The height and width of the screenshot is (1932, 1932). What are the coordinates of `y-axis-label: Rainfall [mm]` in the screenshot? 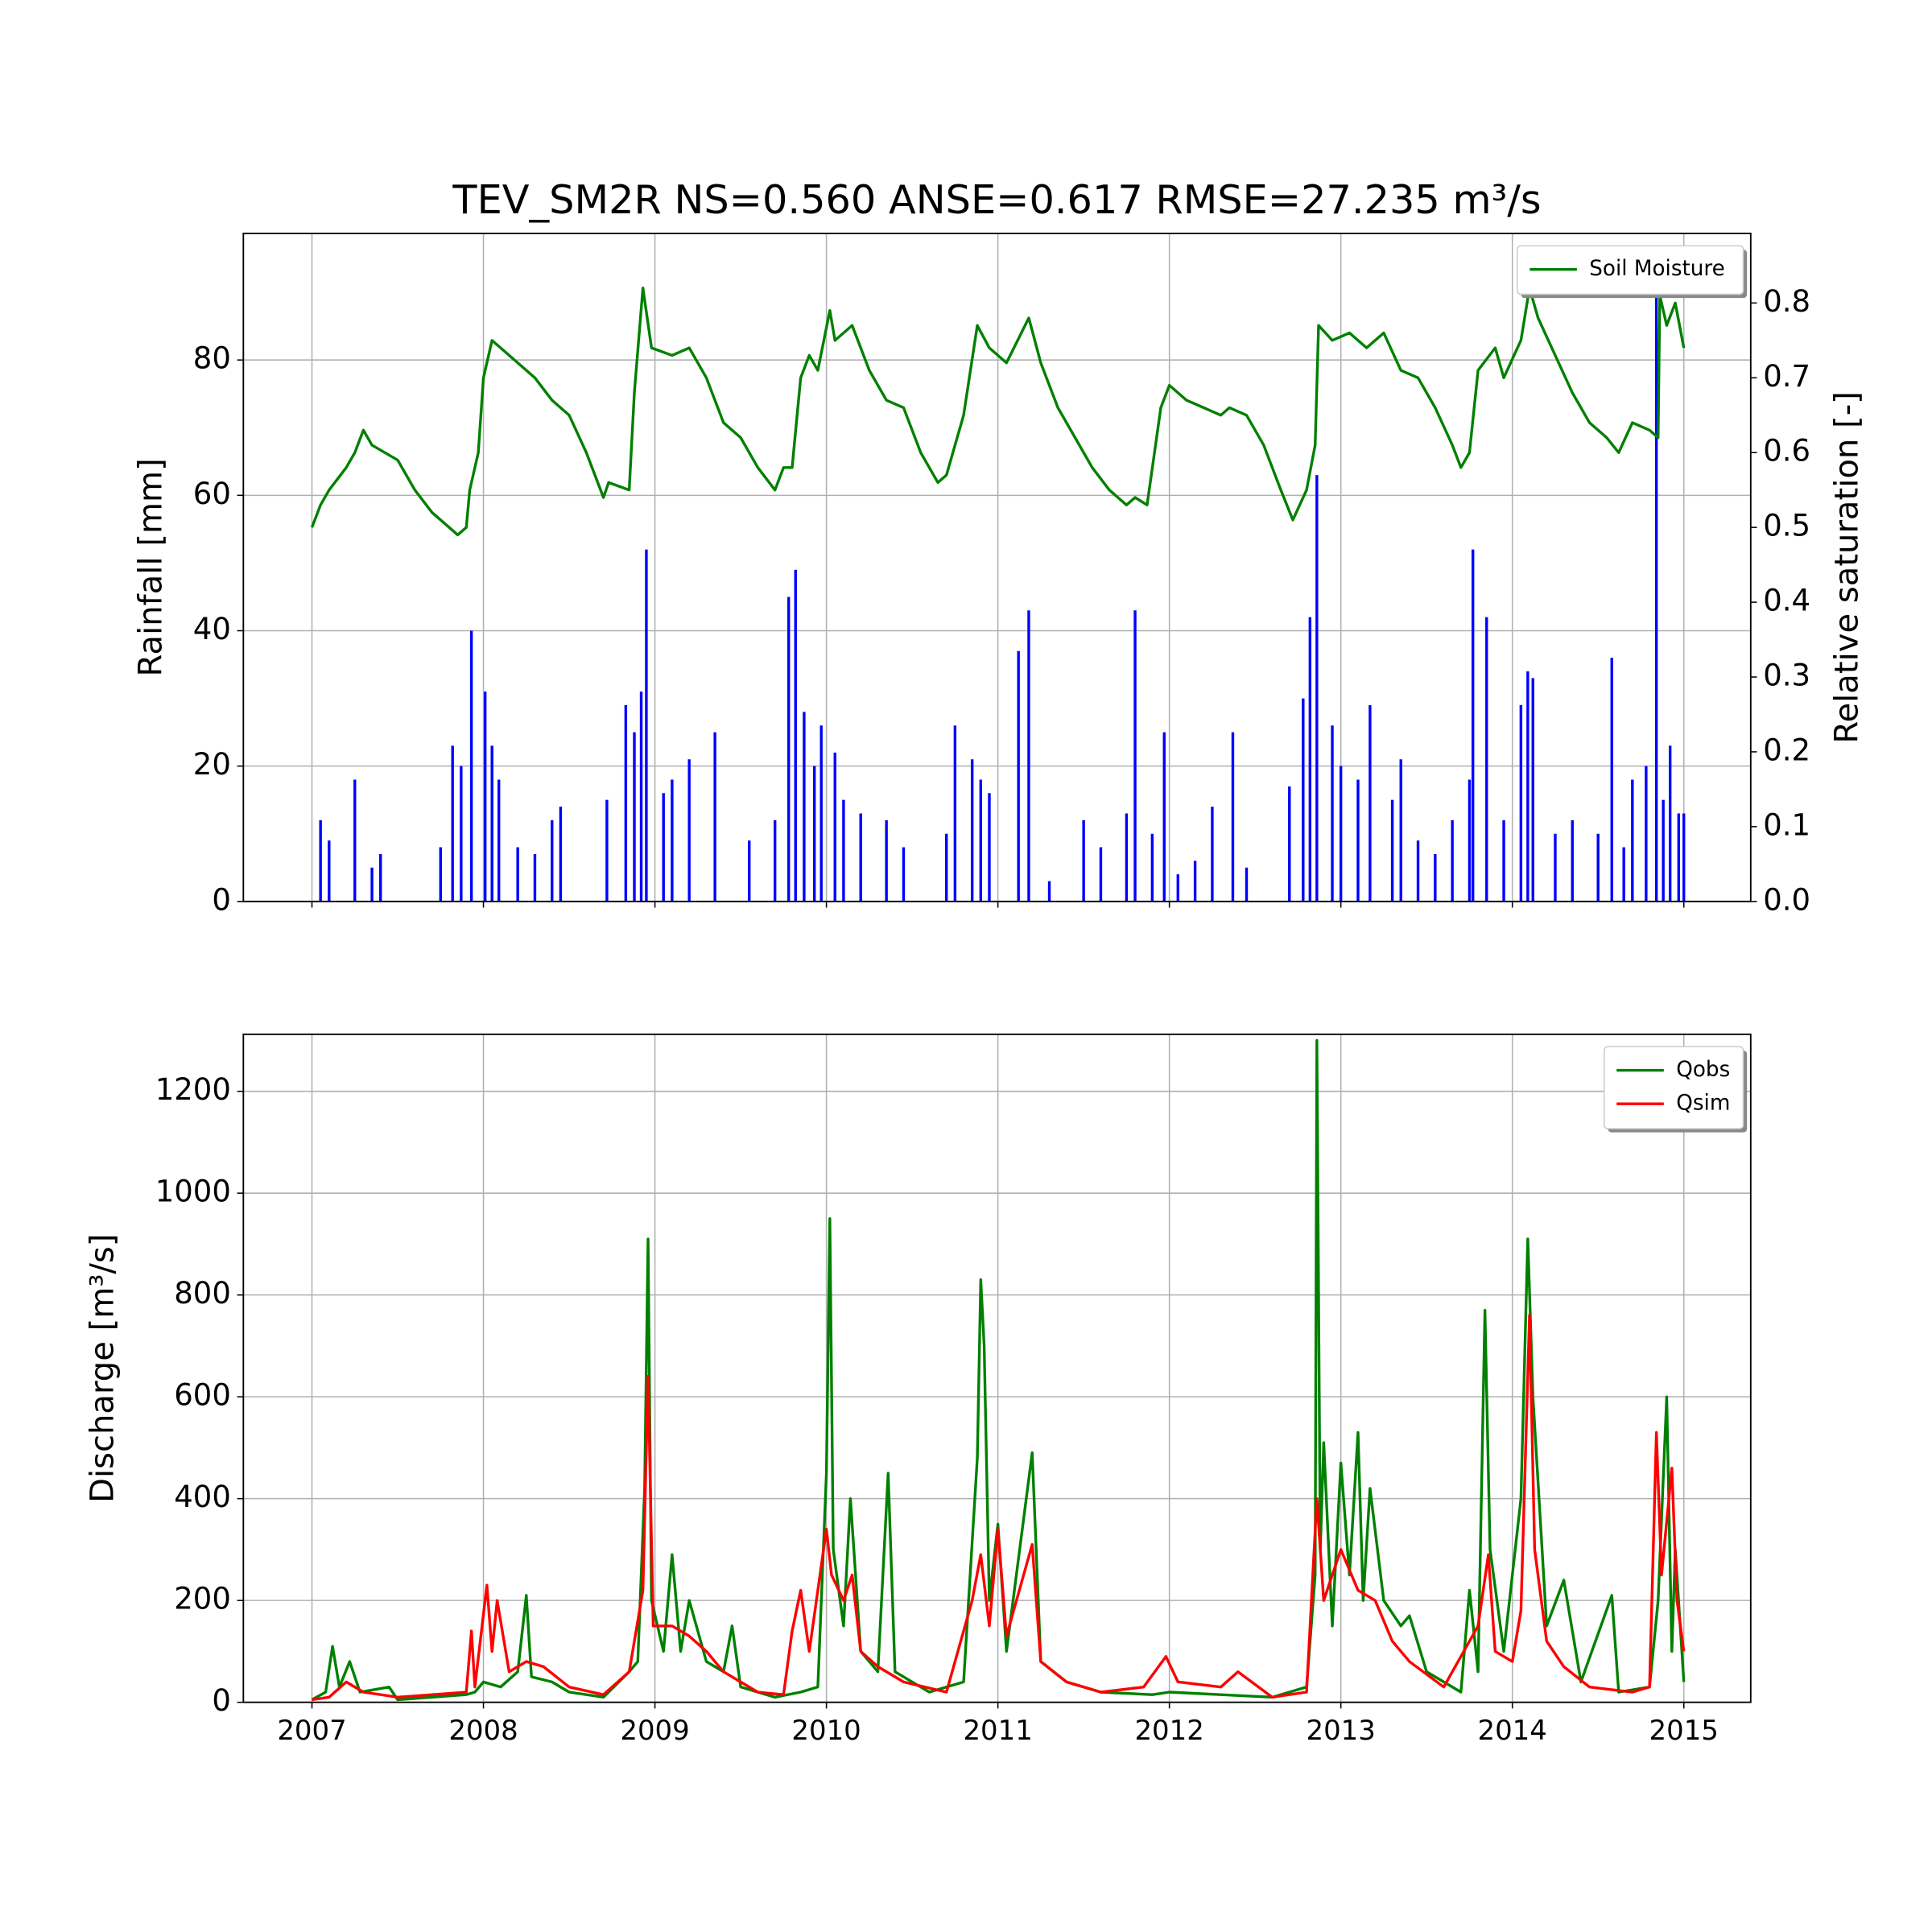 It's located at (151, 567).